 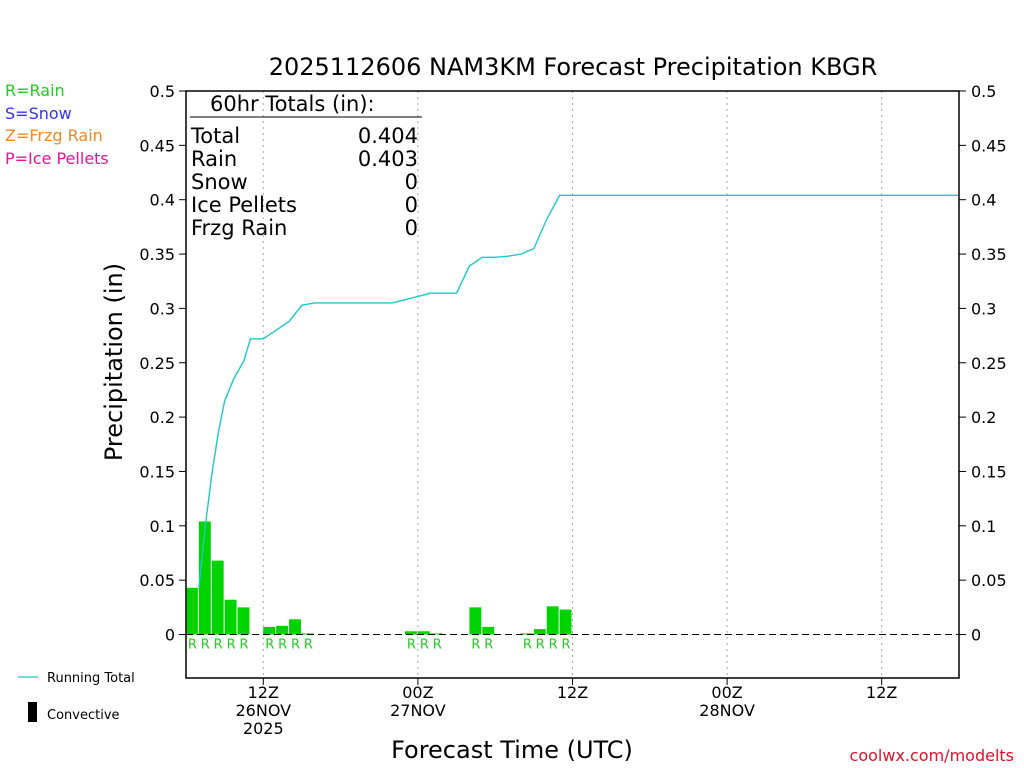 I want to click on y-tick-label-left: 0.45, so click(x=157, y=145).